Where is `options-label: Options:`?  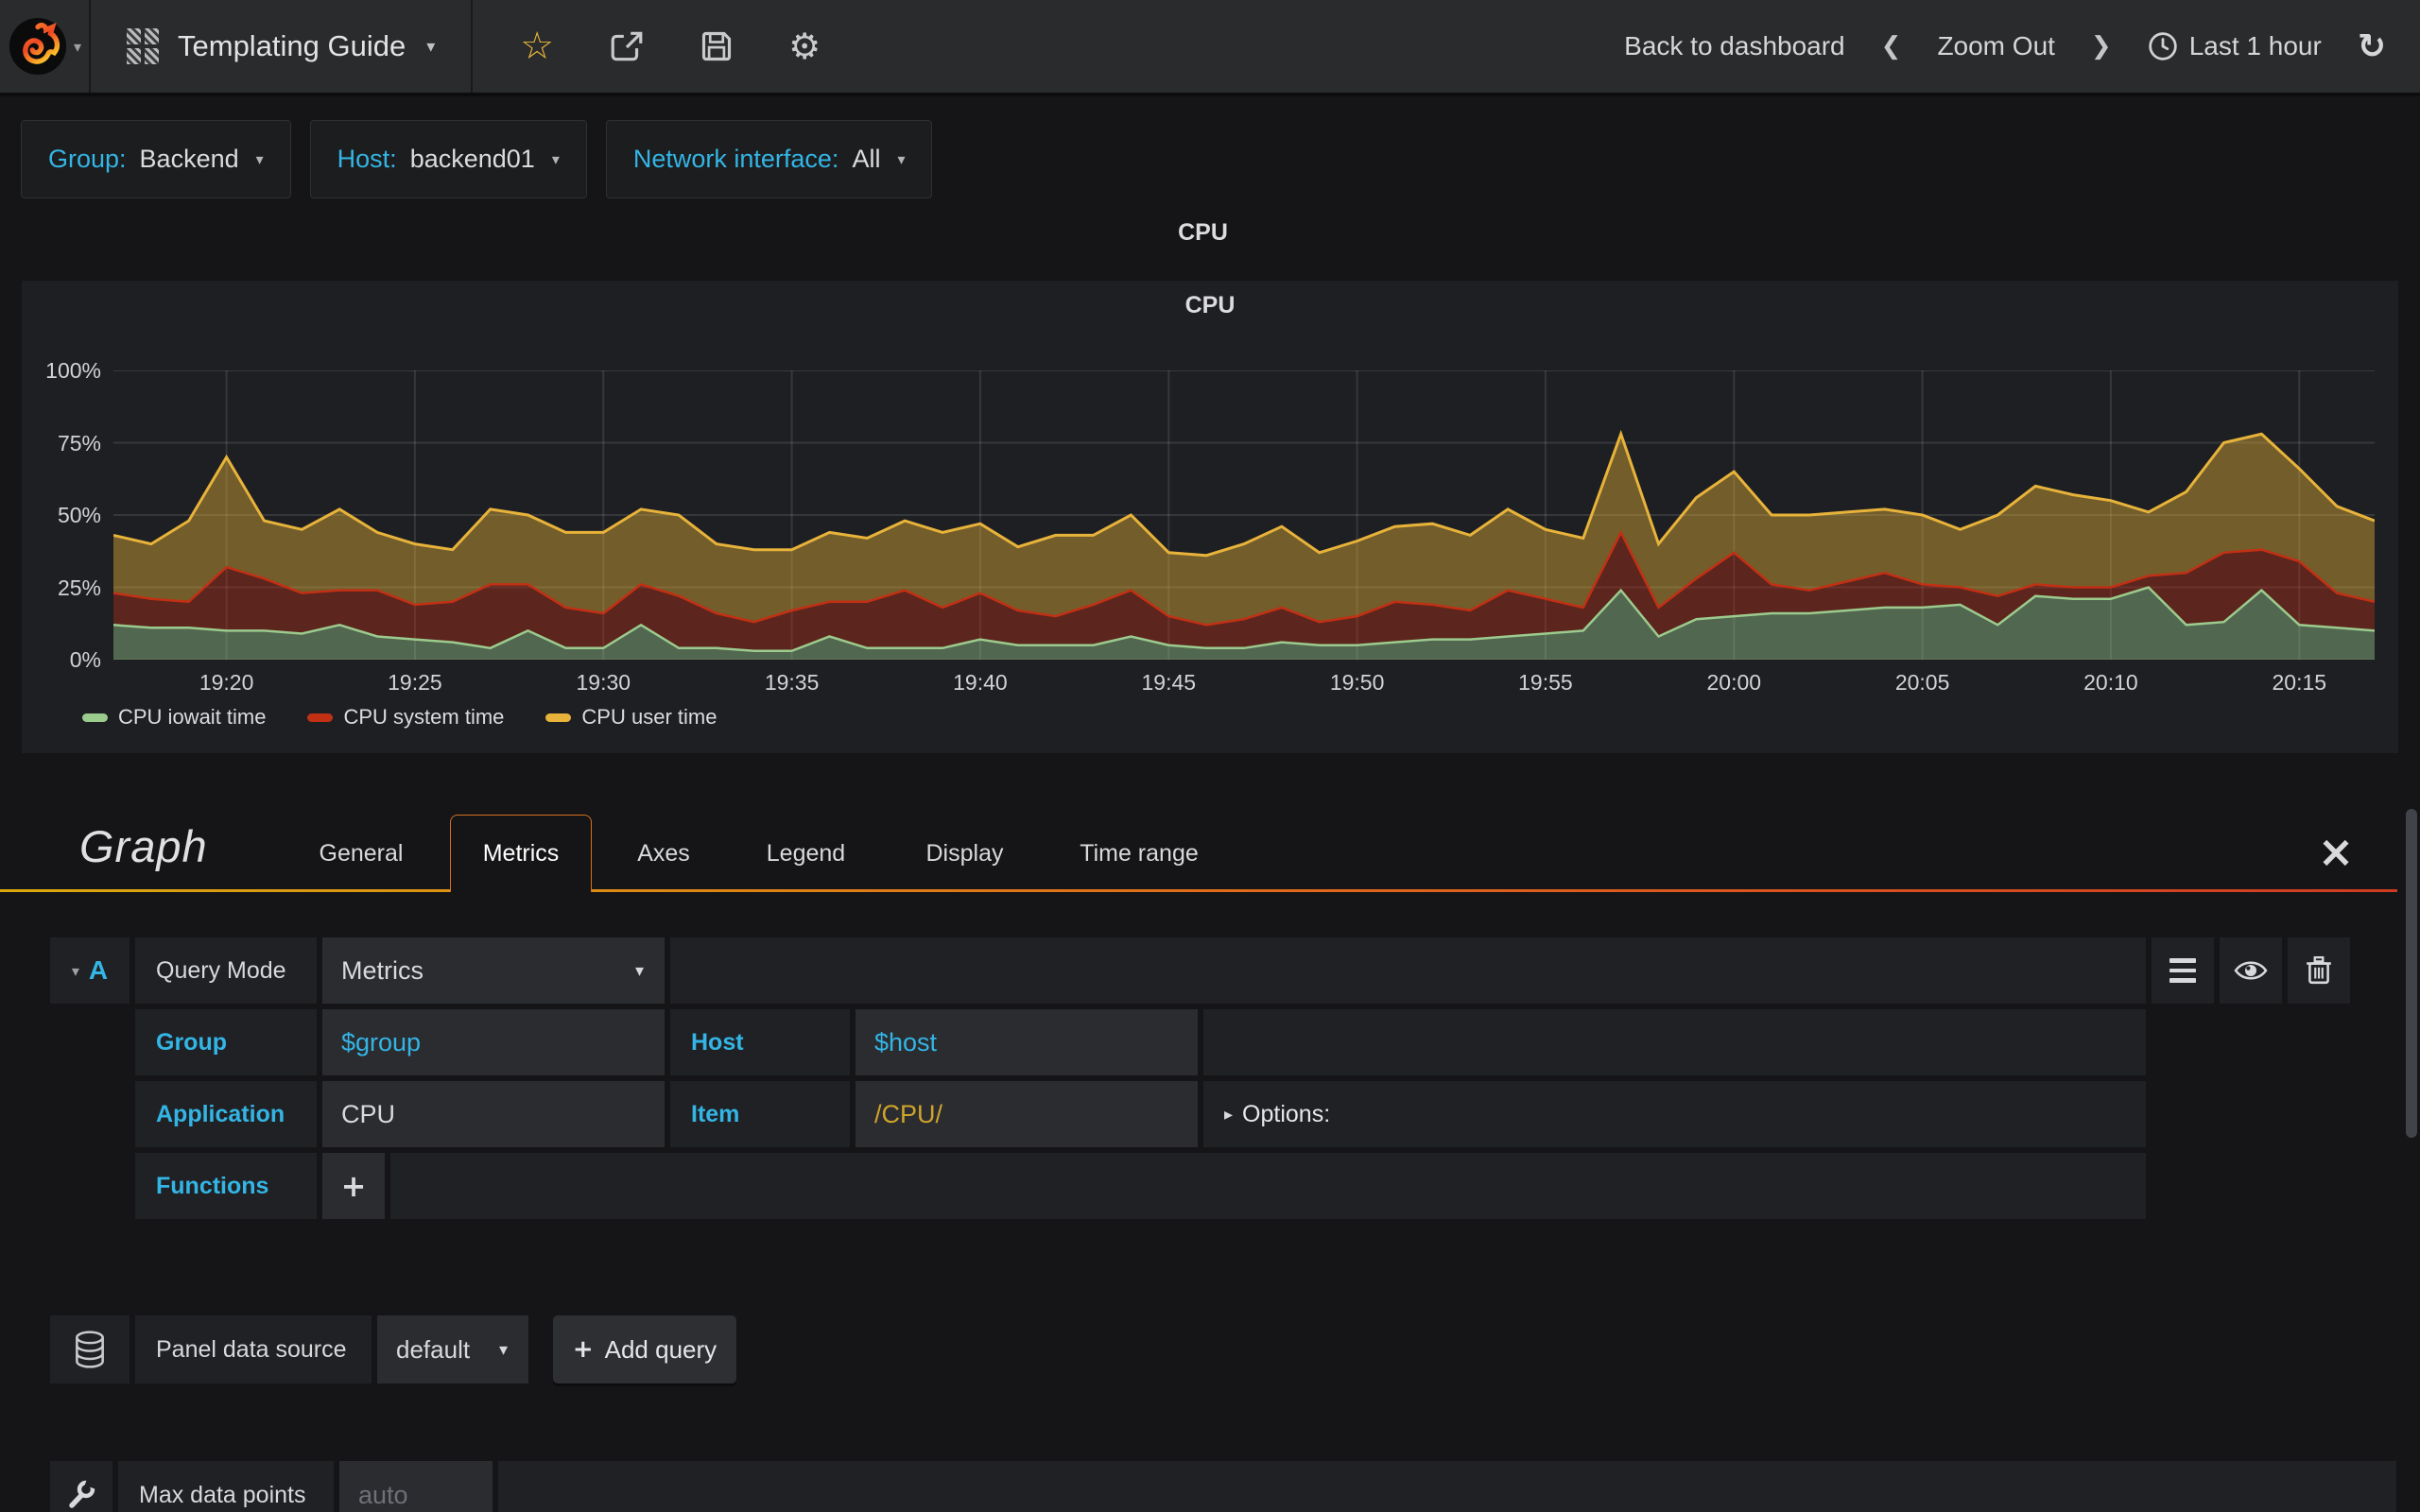 options-label: Options: is located at coordinates (1286, 1113).